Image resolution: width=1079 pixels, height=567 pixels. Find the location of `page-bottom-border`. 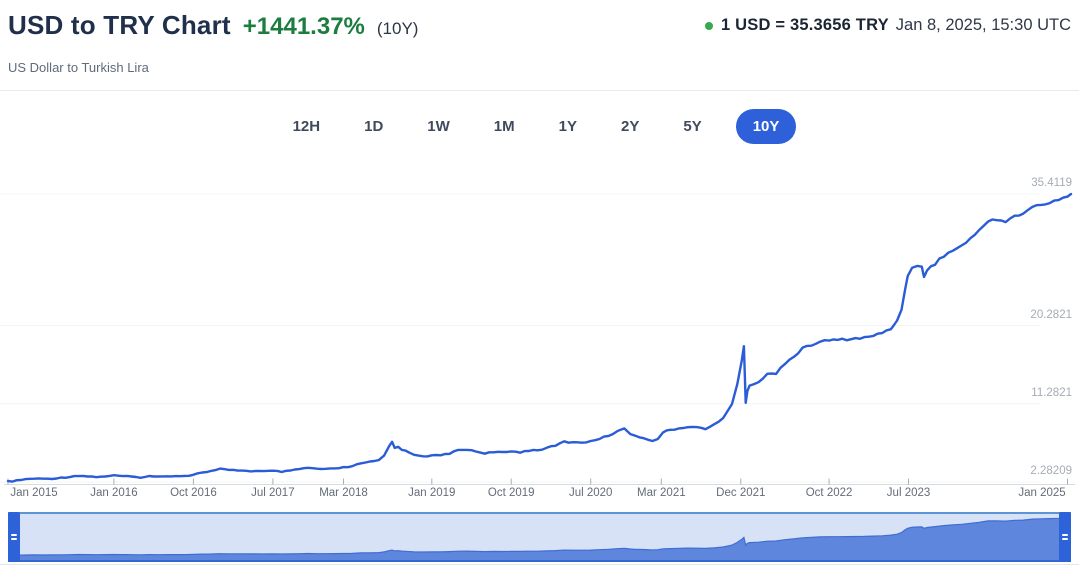

page-bottom-border is located at coordinates (539, 564).